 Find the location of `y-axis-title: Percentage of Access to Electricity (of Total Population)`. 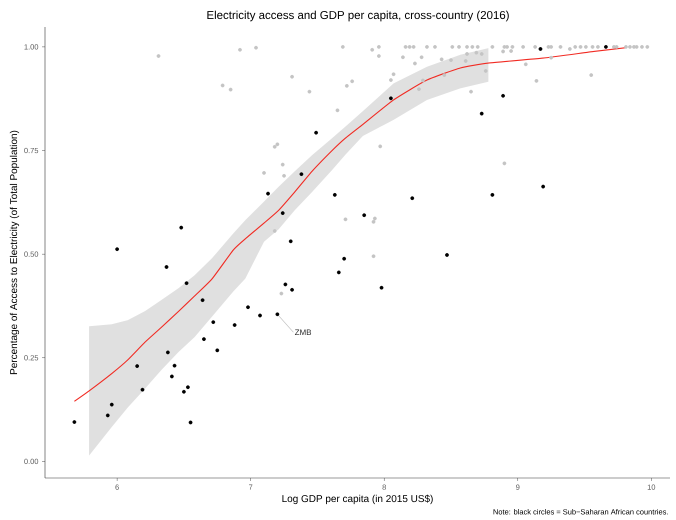

y-axis-title: Percentage of Access to Electricity (of Total Population) is located at coordinates (15, 252).